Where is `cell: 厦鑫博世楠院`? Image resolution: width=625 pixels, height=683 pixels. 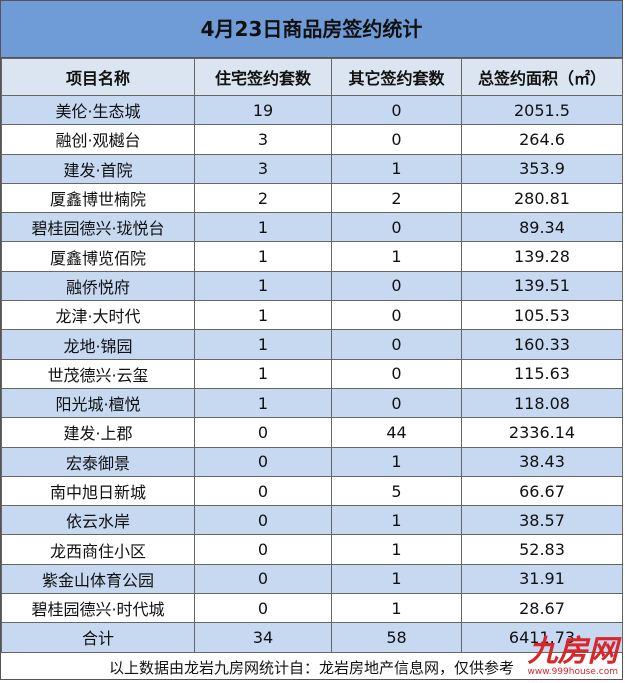
cell: 厦鑫博世楠院 is located at coordinates (98, 198).